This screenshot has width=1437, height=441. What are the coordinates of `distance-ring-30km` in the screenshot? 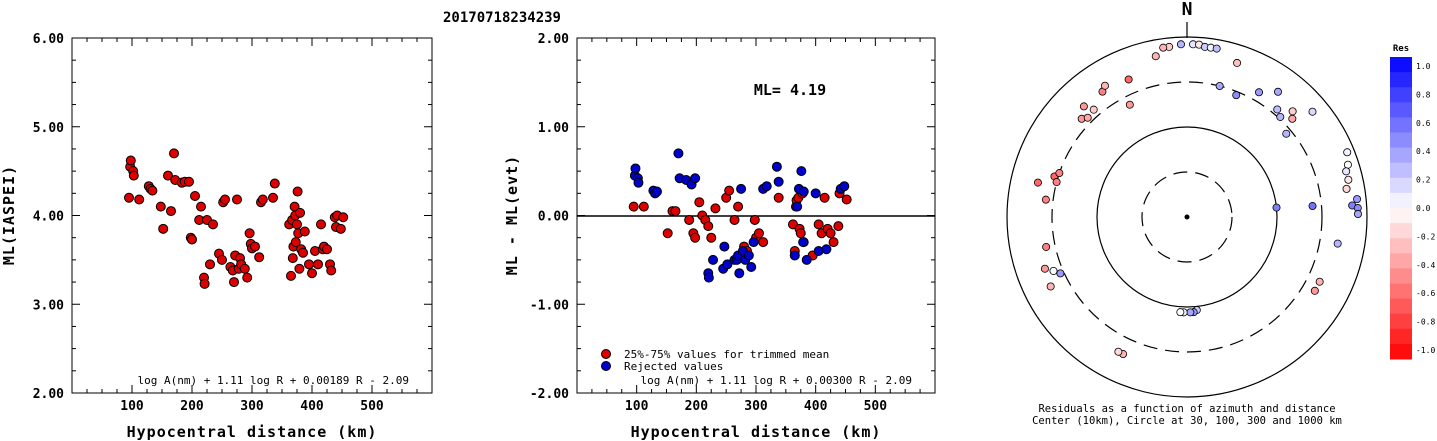 It's located at (1187, 217).